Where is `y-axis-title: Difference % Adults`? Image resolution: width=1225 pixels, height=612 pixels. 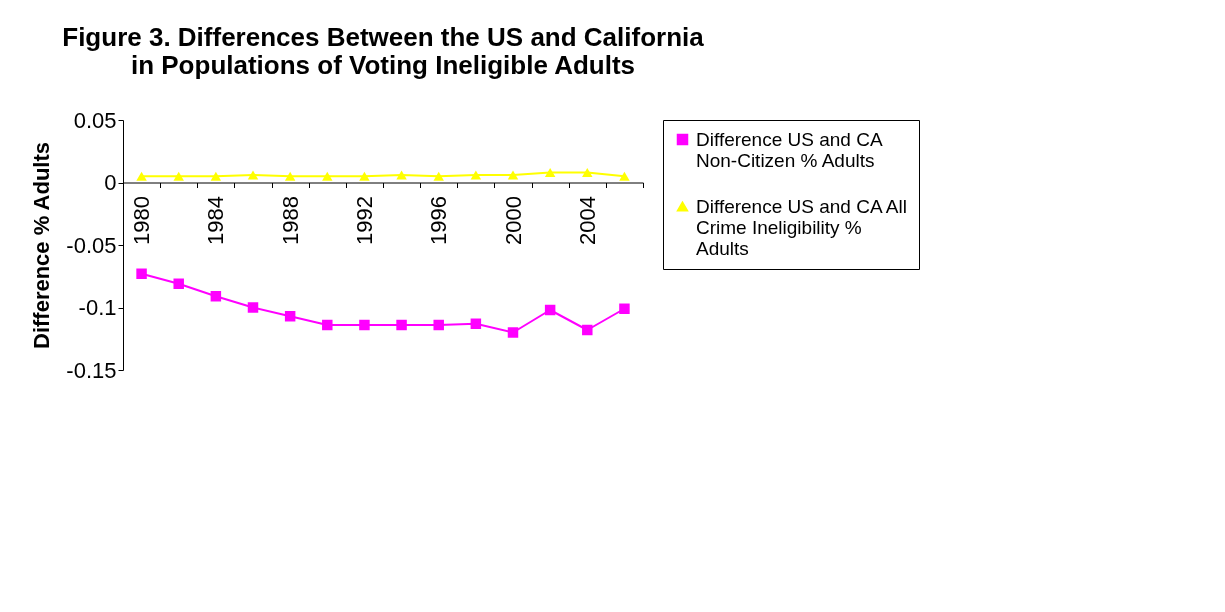 y-axis-title: Difference % Adults is located at coordinates (42, 245).